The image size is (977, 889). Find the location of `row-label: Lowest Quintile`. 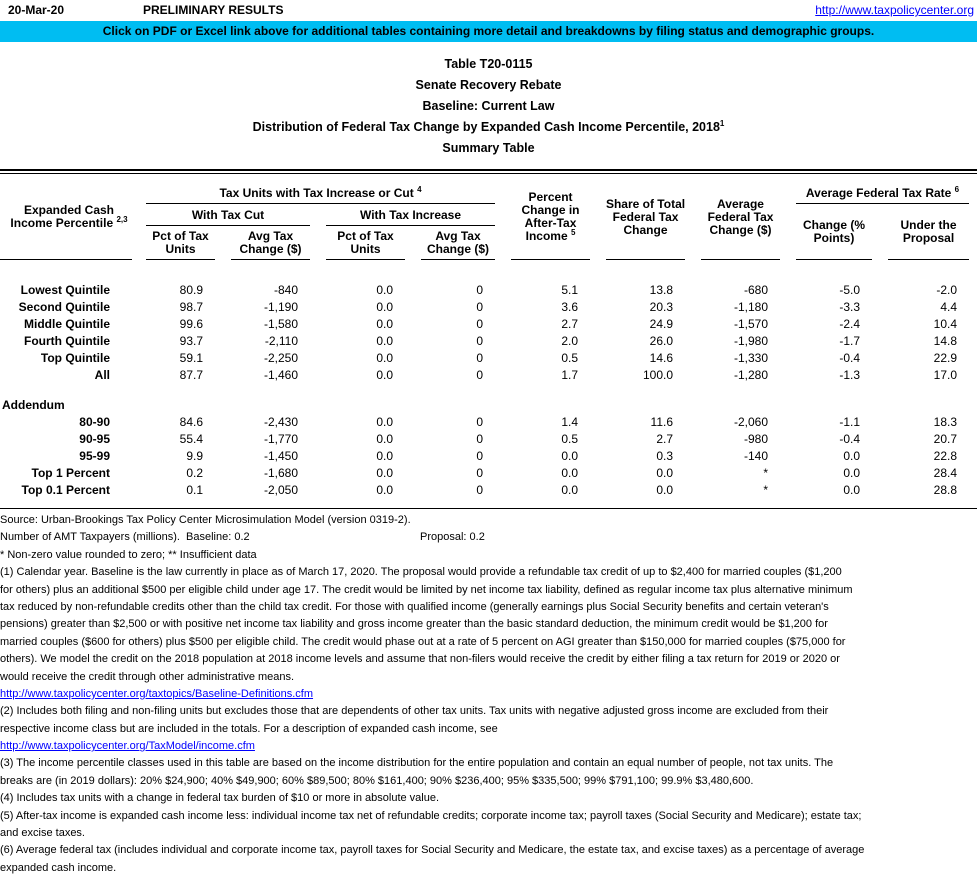

row-label: Lowest Quintile is located at coordinates (65, 289).